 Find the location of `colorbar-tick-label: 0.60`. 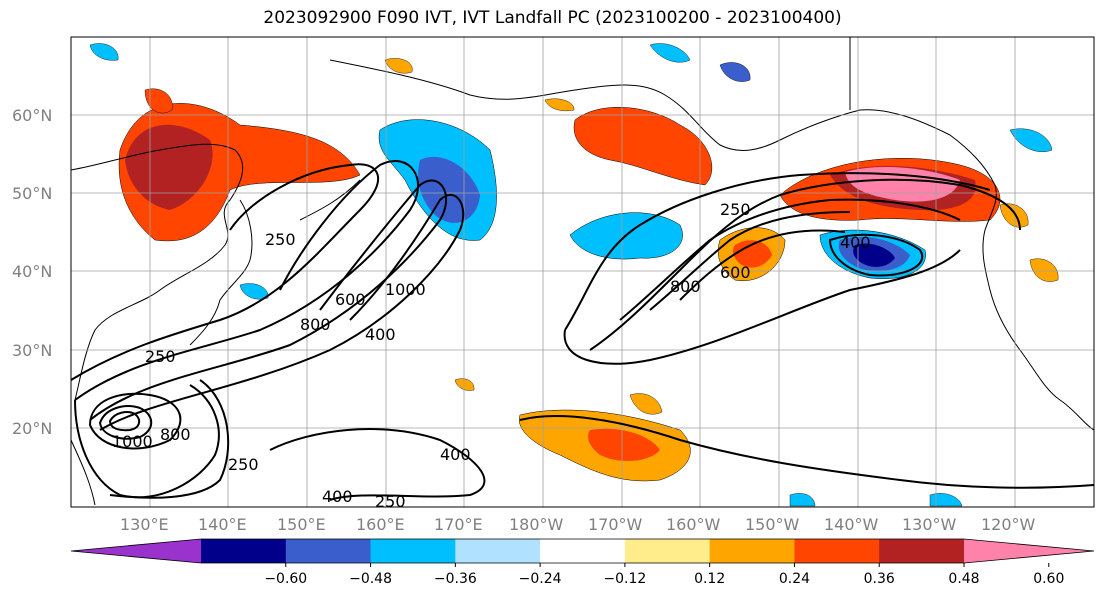

colorbar-tick-label: 0.60 is located at coordinates (1048, 579).